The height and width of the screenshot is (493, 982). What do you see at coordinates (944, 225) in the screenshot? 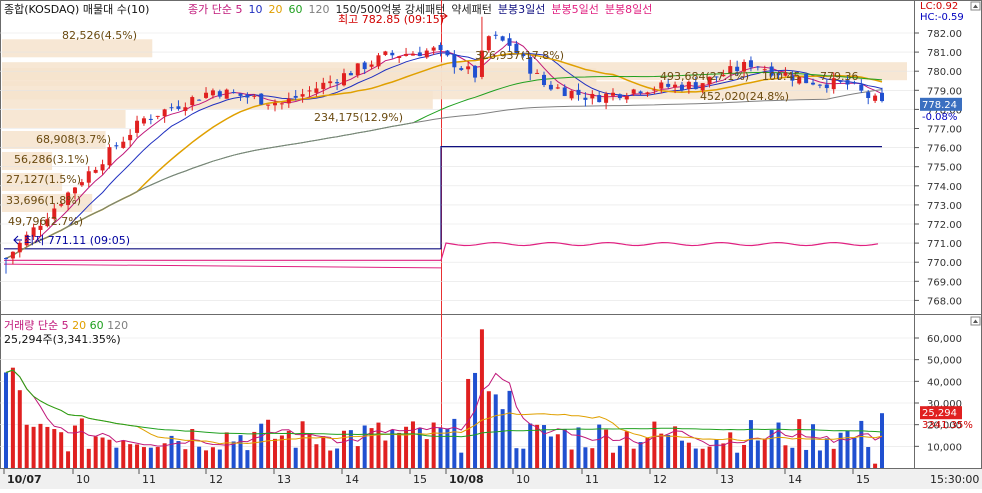
I see `price-tick-label: 772.00` at bounding box center [944, 225].